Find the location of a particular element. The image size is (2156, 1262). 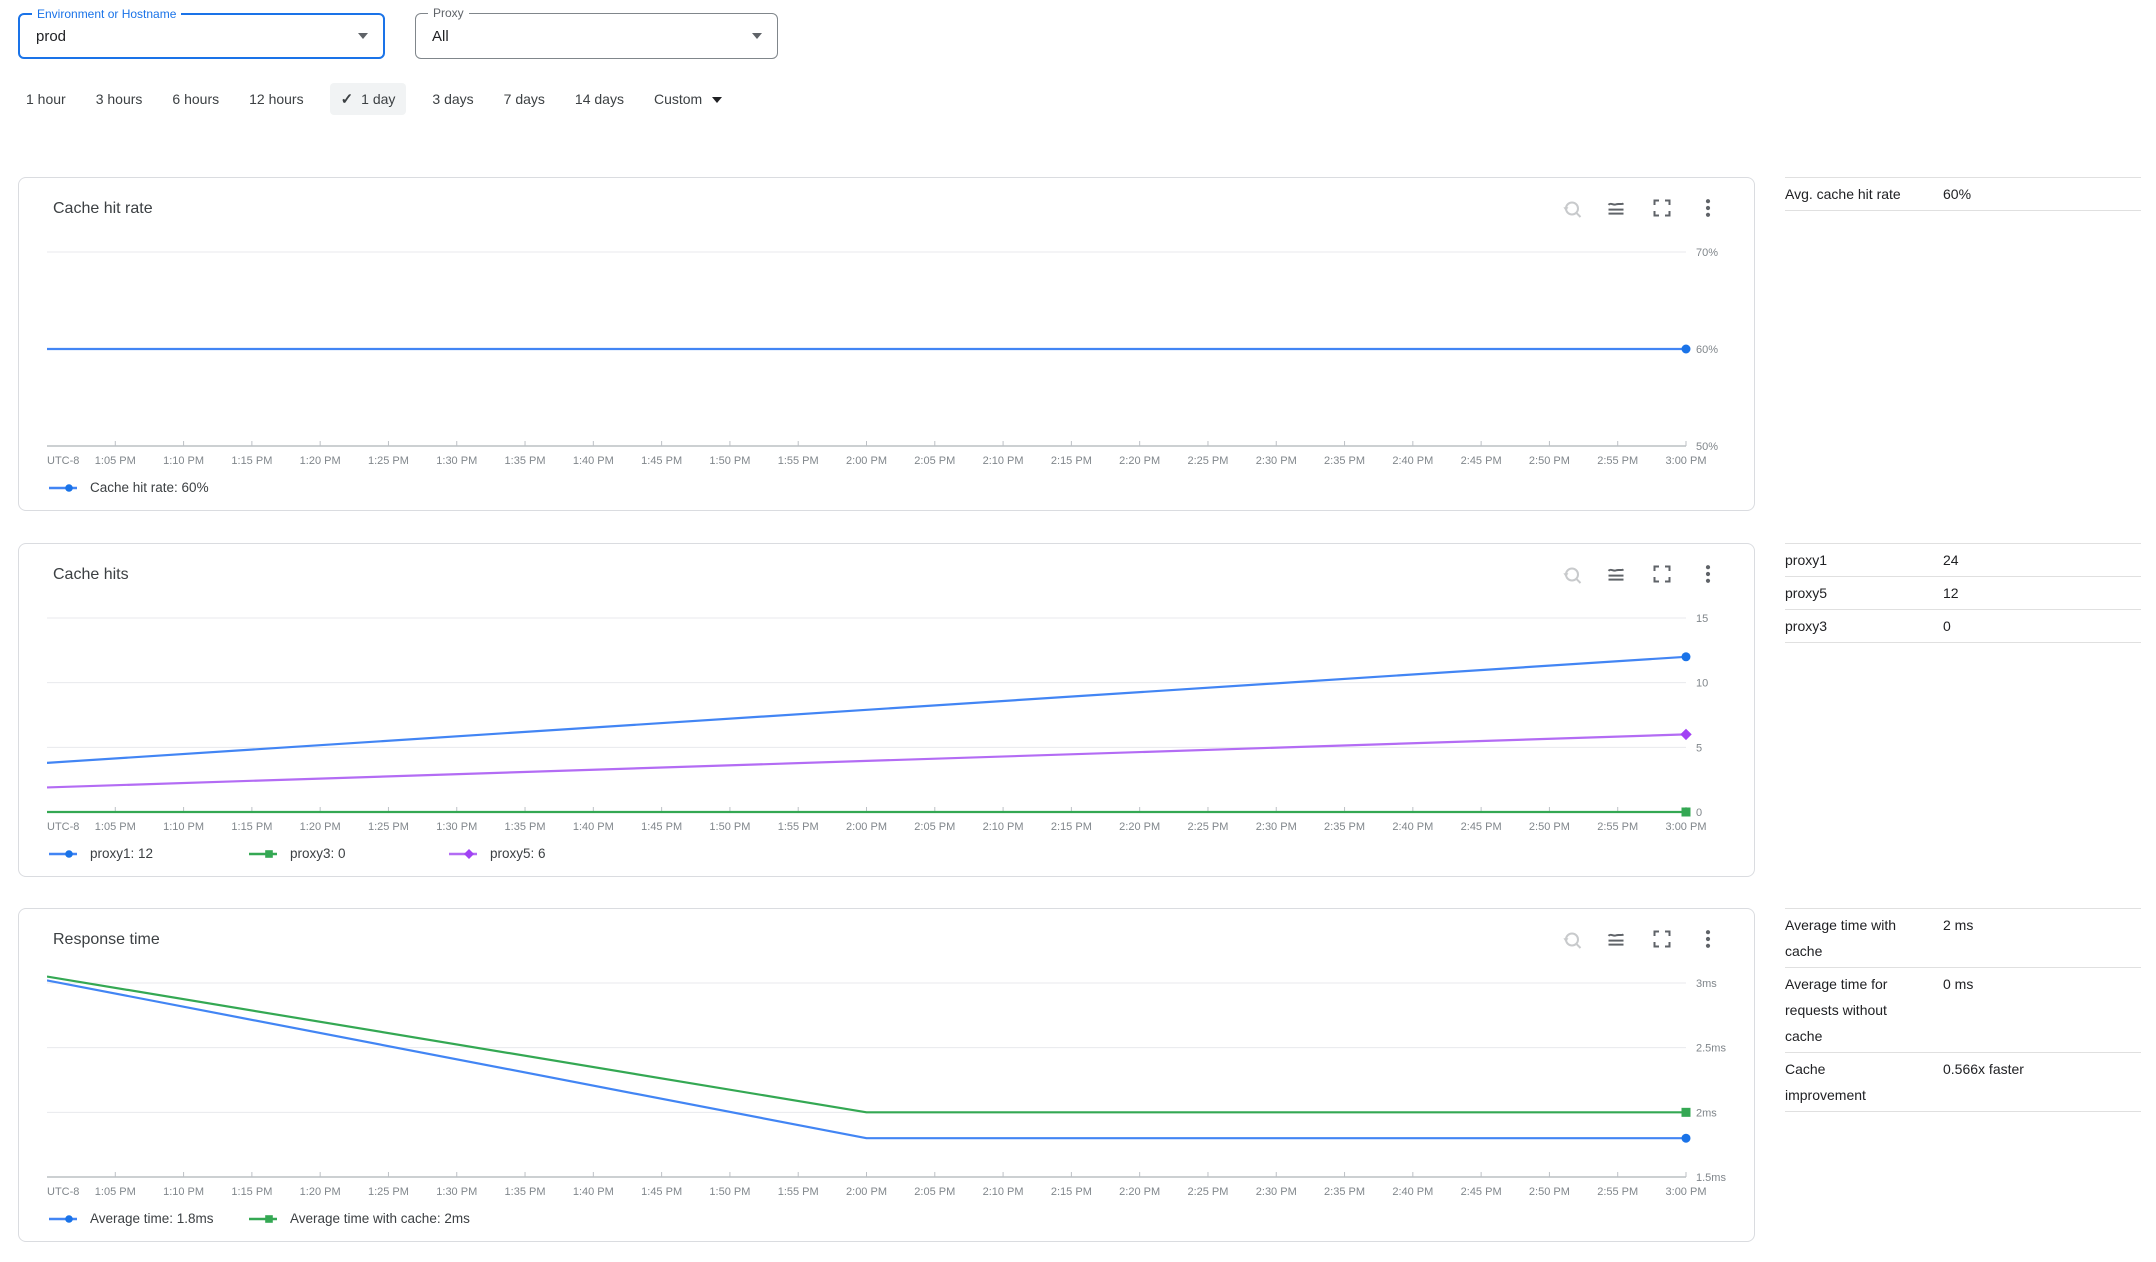

chart-style-icon is located at coordinates (1616, 574).